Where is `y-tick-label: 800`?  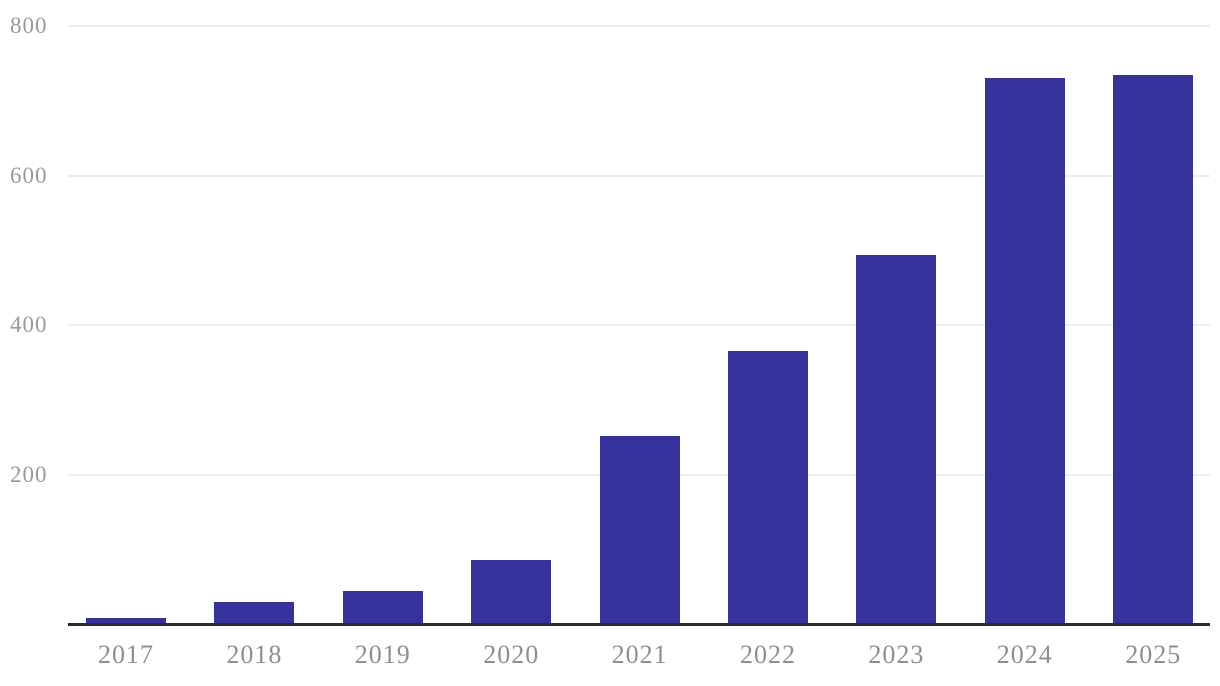 y-tick-label: 800 is located at coordinates (29, 25).